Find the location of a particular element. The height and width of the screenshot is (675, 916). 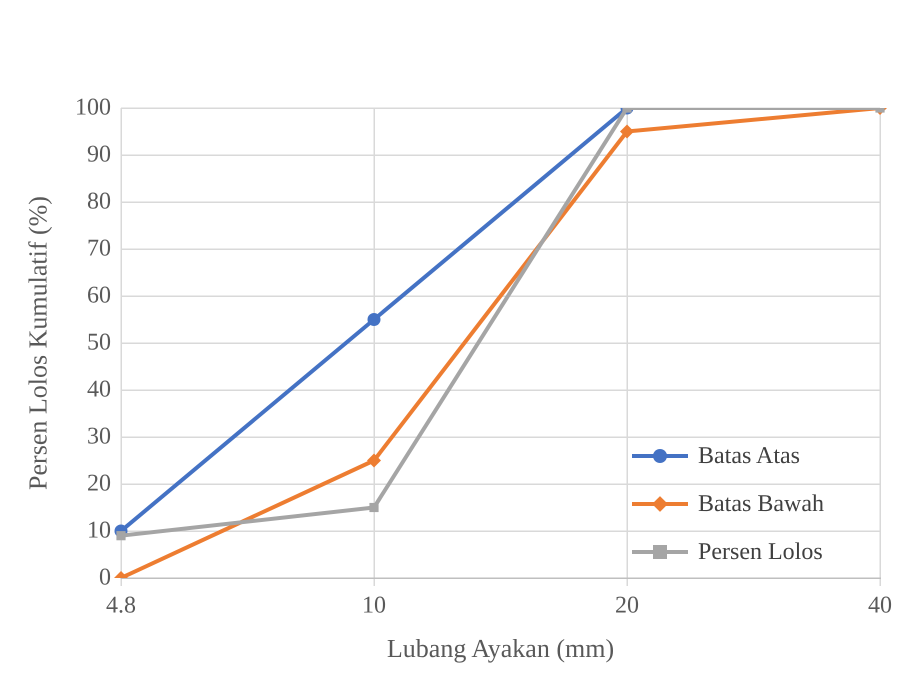

legend-label: Batas Atas is located at coordinates (749, 456).